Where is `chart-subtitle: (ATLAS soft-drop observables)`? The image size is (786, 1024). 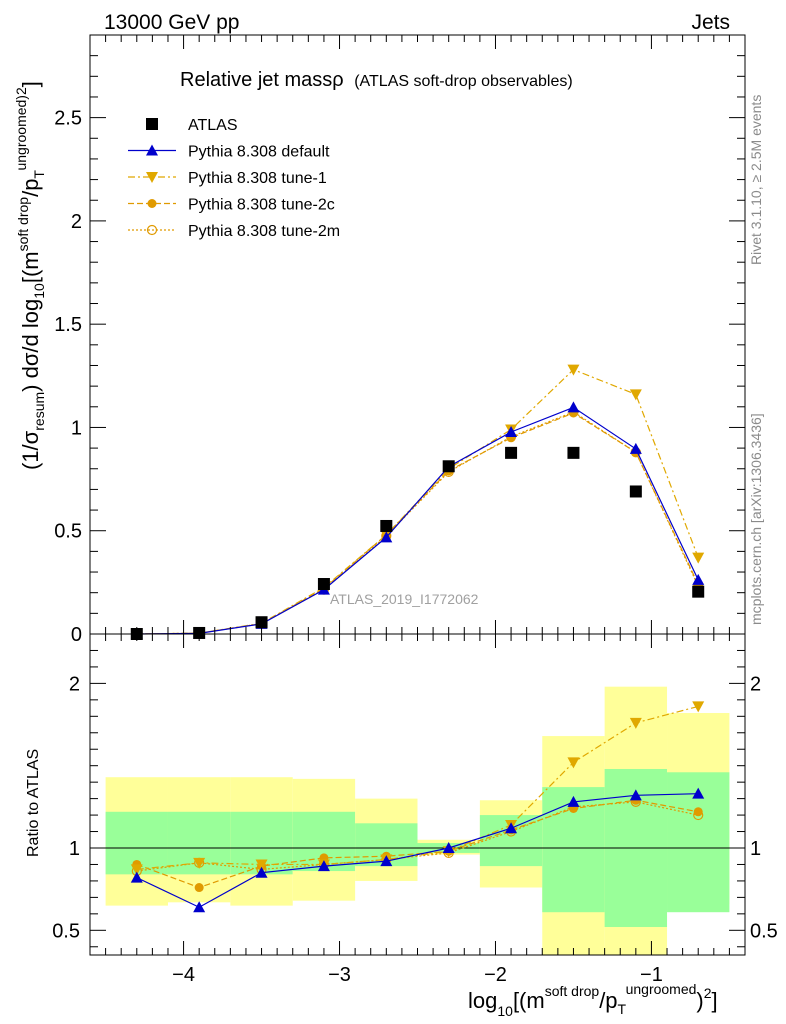
chart-subtitle: (ATLAS soft-drop observables) is located at coordinates (463, 81).